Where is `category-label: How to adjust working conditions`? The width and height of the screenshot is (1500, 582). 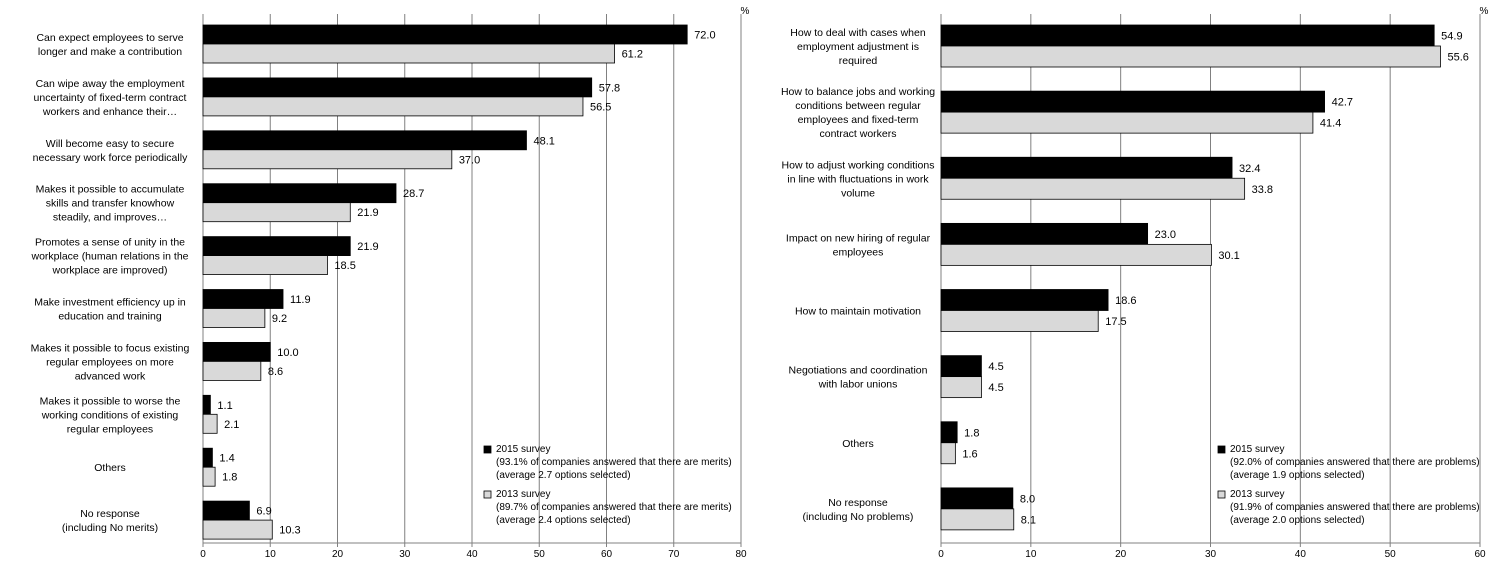
category-label: How to adjust working conditions is located at coordinates (858, 165).